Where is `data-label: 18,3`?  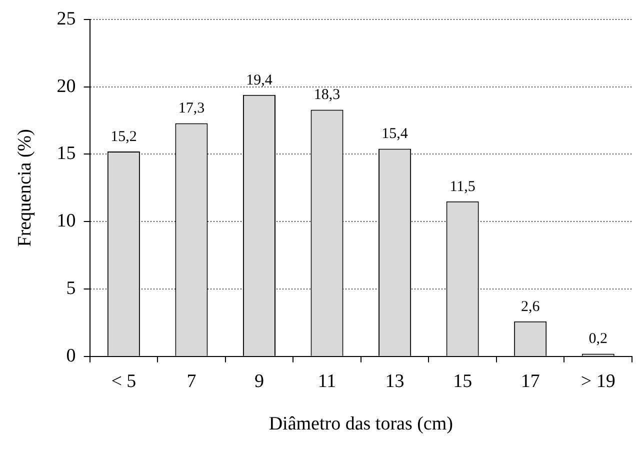
data-label: 18,3 is located at coordinates (327, 95).